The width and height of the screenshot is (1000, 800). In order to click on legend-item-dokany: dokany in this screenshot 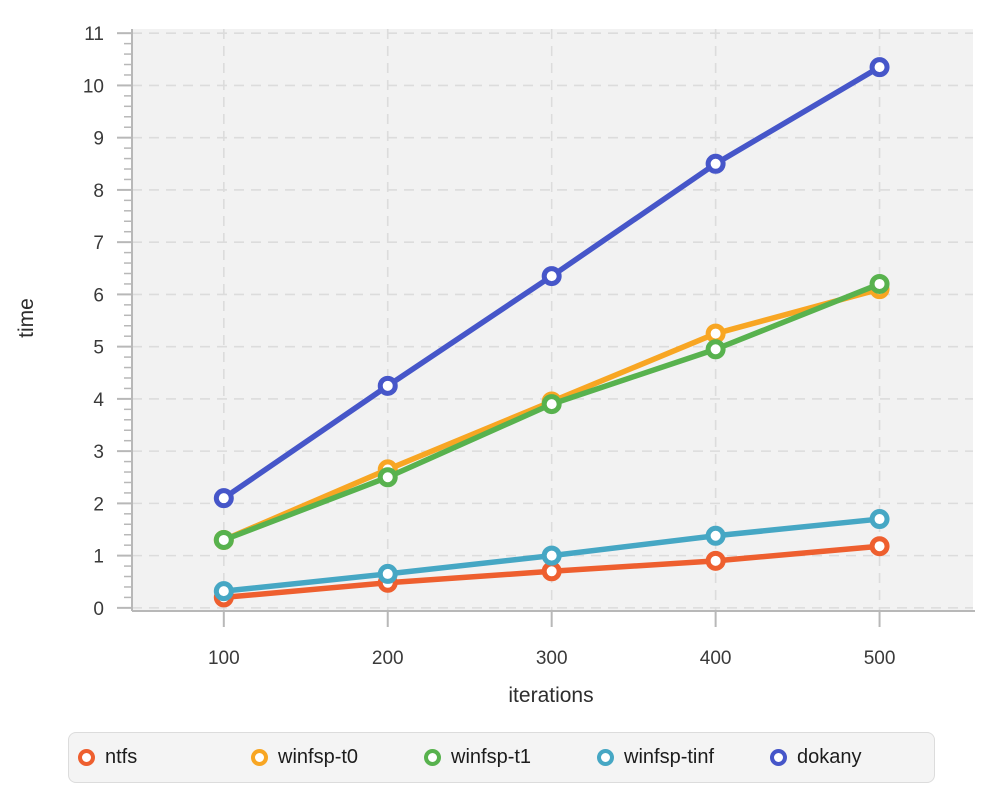, I will do `click(816, 757)`.